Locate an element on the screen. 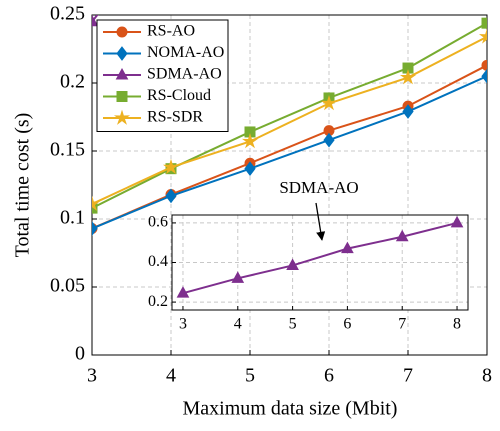  series-line is located at coordinates (320, 258).